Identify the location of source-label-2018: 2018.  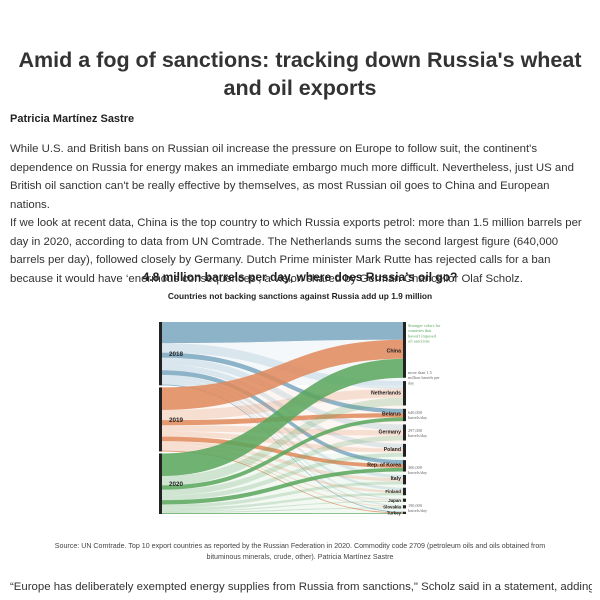
(176, 354).